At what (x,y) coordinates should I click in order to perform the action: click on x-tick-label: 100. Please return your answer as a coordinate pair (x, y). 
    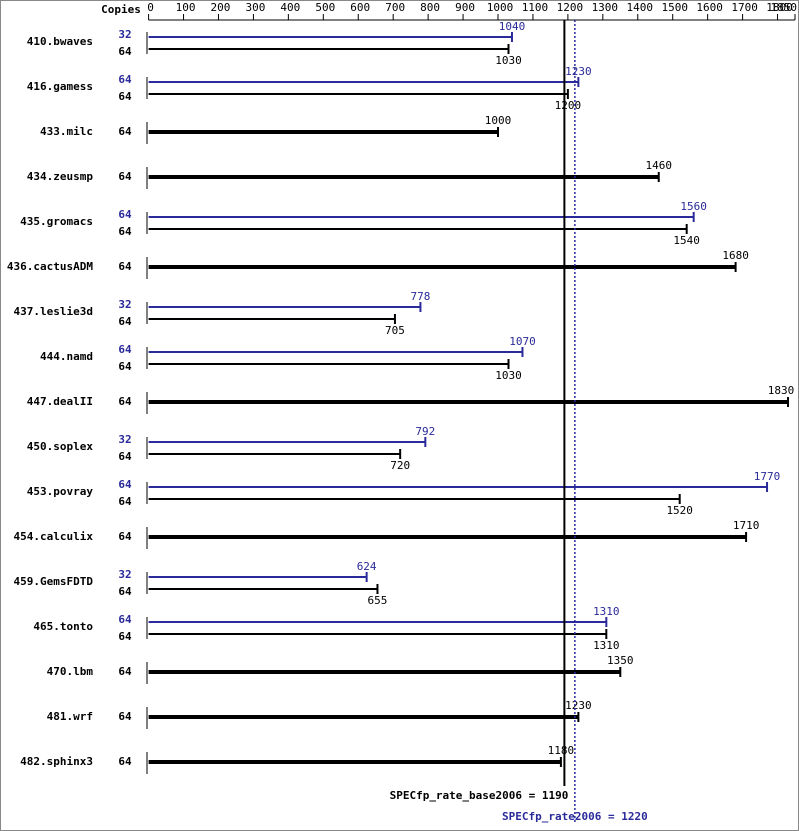
    Looking at the image, I should click on (186, 7).